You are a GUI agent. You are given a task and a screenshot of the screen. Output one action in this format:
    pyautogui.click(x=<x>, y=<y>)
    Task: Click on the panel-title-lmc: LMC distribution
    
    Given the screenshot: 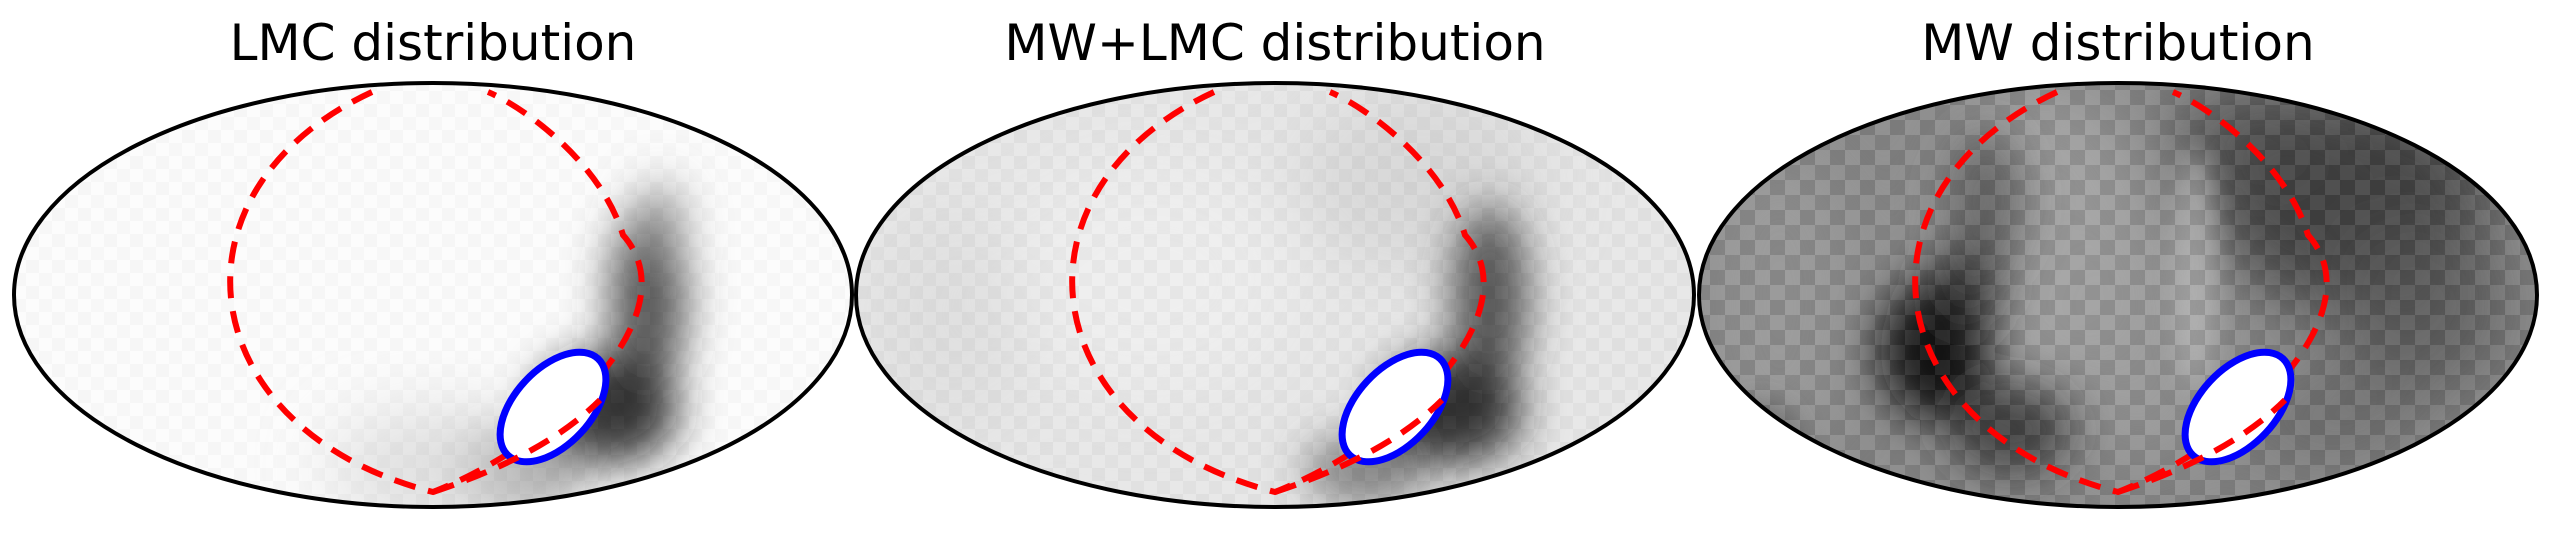 What is the action you would take?
    pyautogui.click(x=433, y=43)
    